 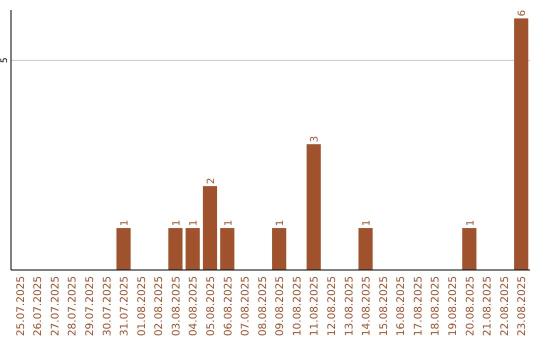 I want to click on x-tick-label: 18.08.2025, so click(x=436, y=306).